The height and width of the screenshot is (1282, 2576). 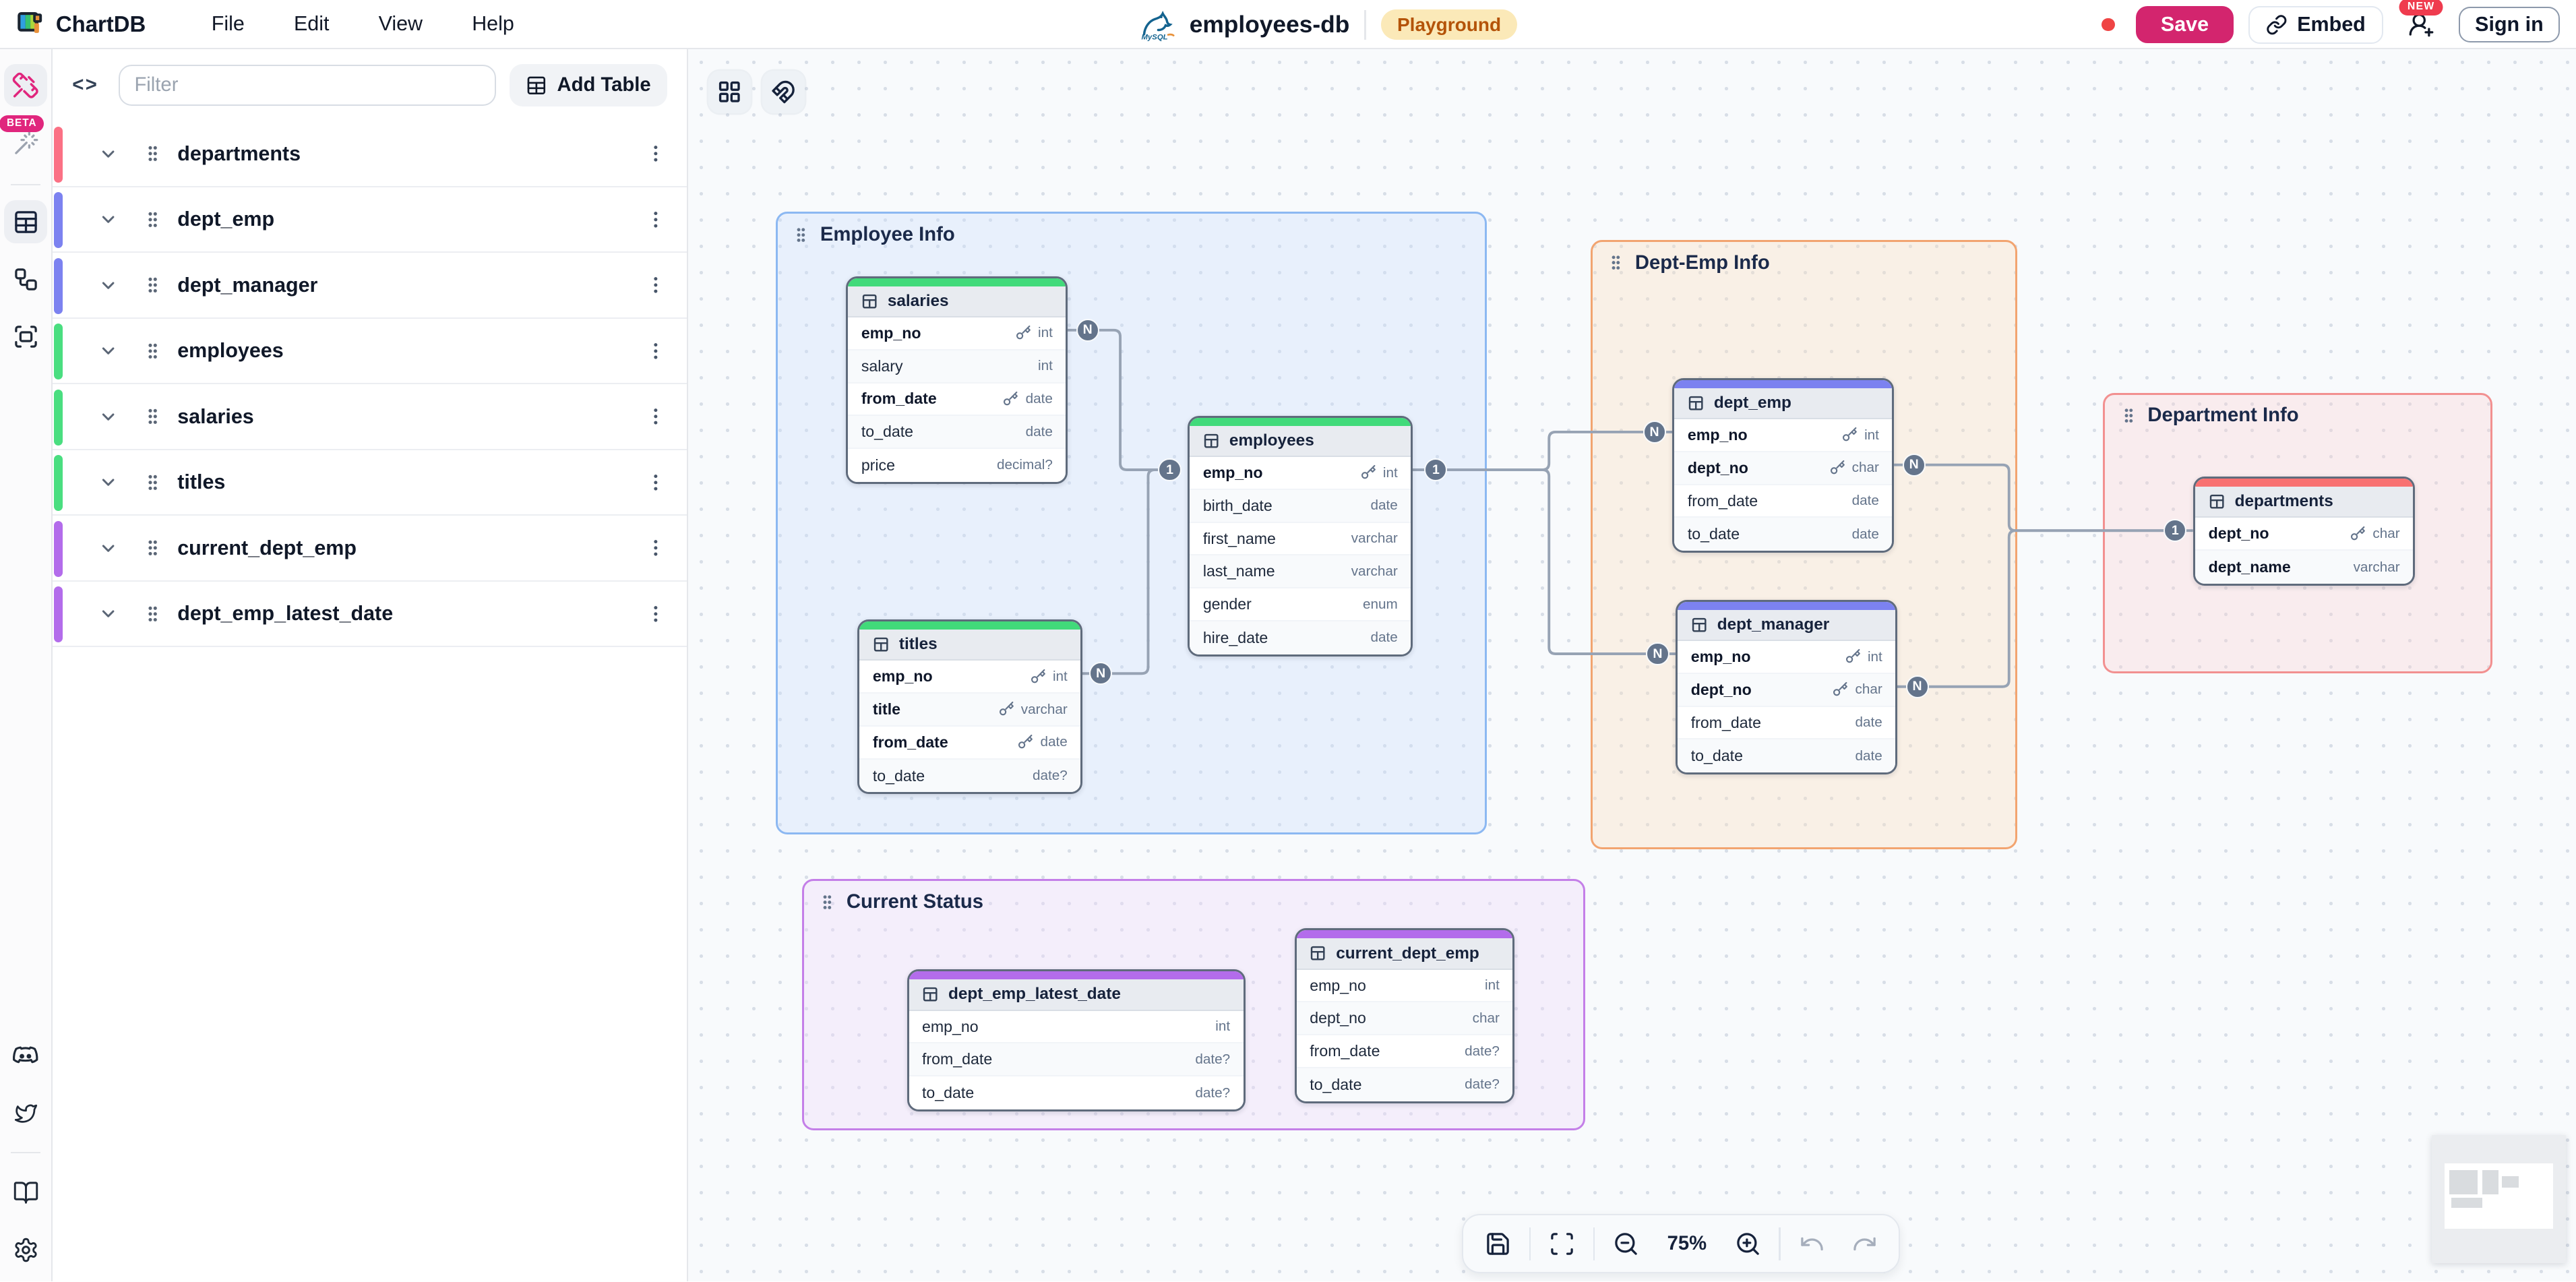 I want to click on field-row: price decimal?, so click(x=957, y=465).